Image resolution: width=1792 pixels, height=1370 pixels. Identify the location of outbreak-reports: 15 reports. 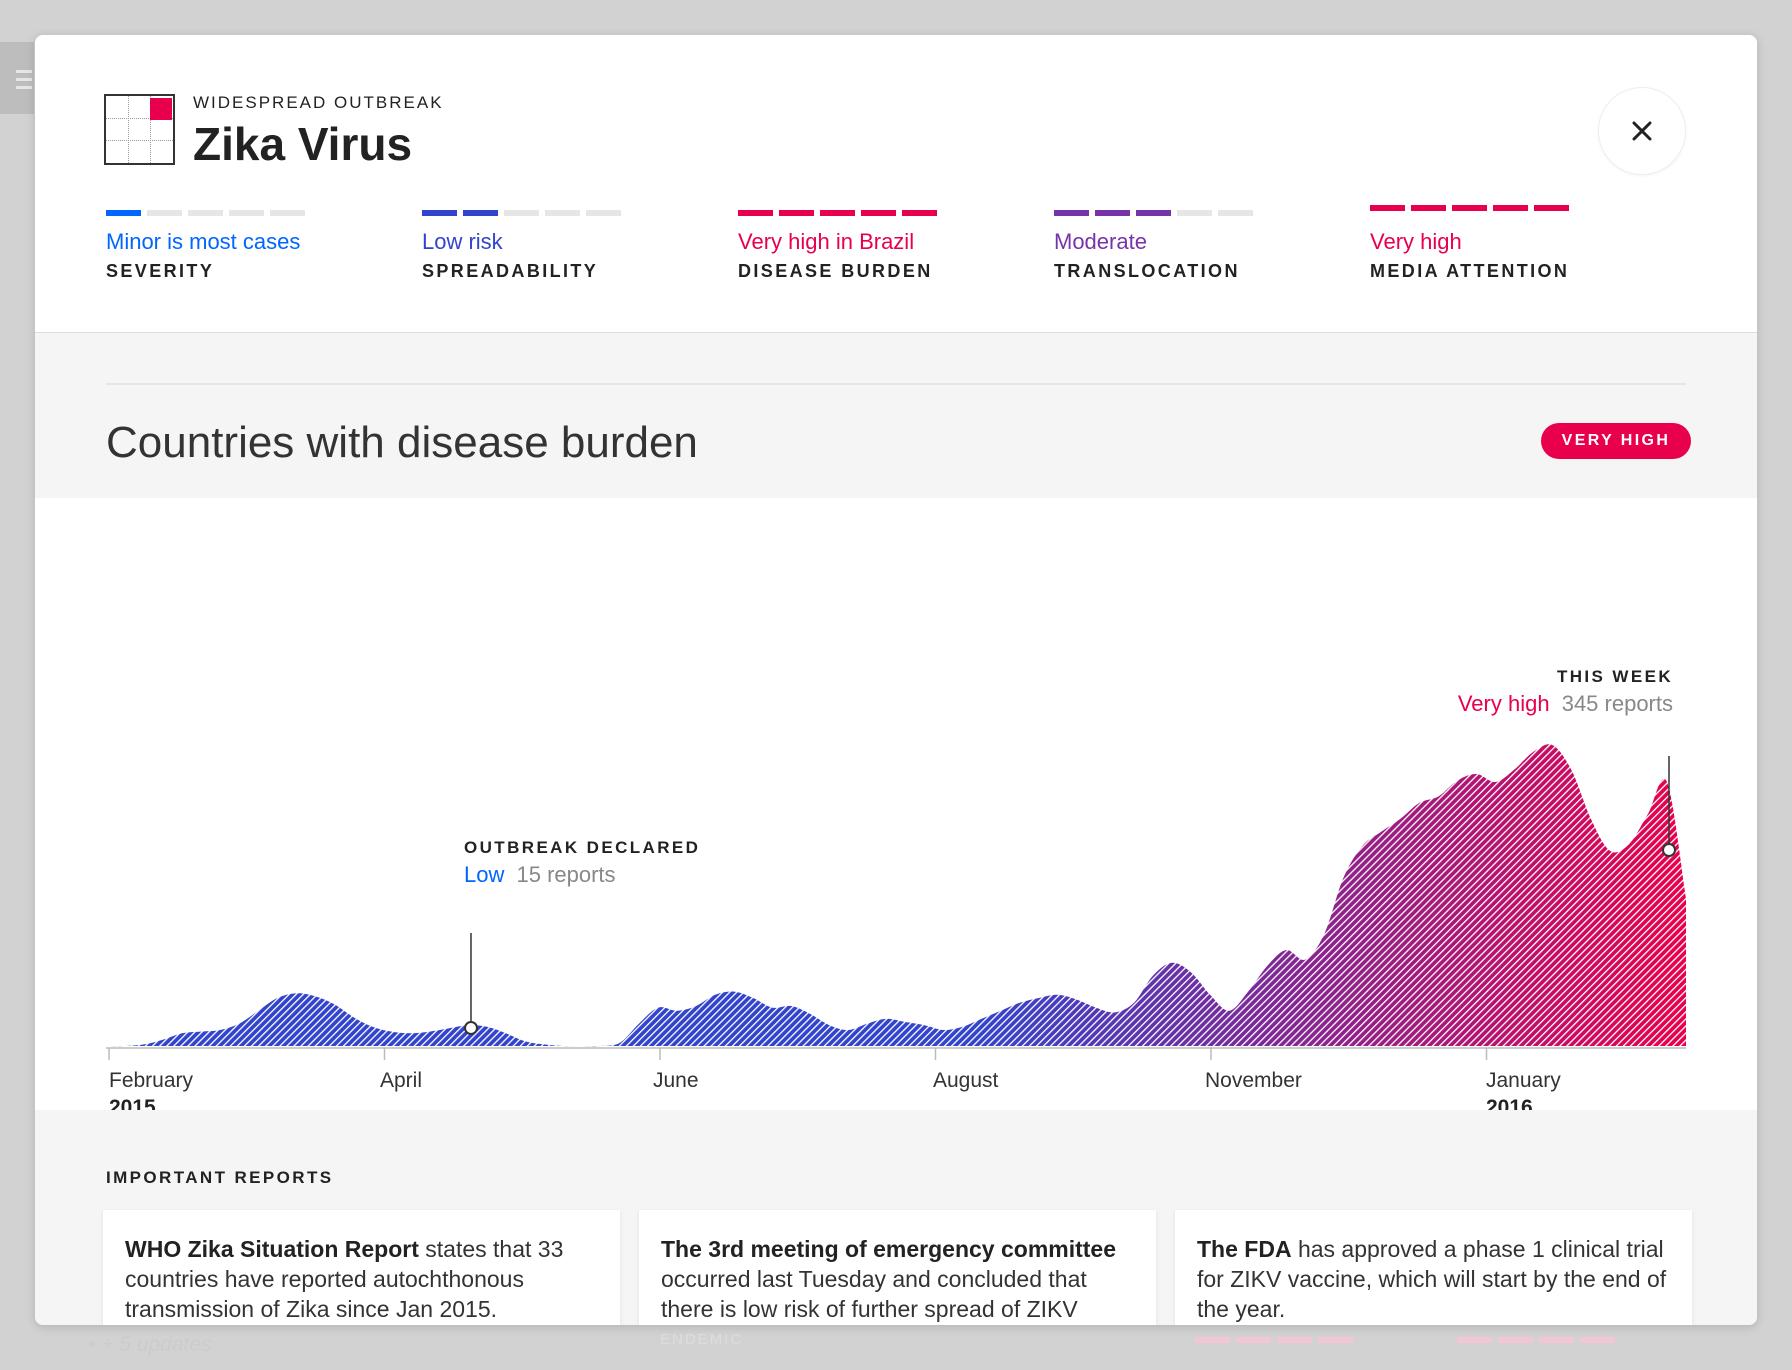
(565, 874).